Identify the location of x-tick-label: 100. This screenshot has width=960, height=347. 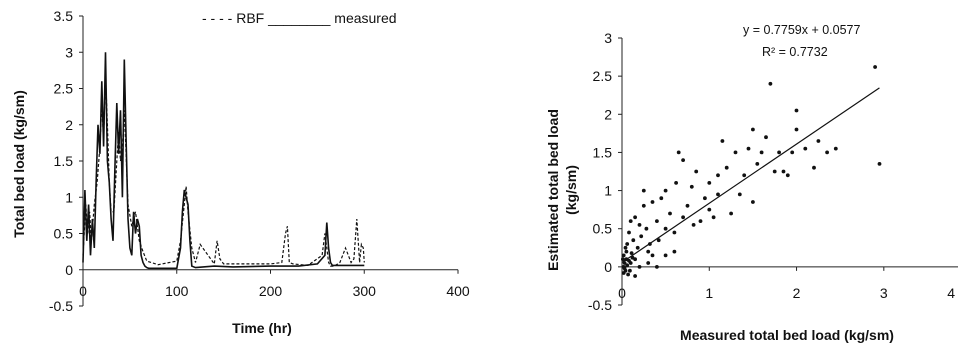
(177, 291).